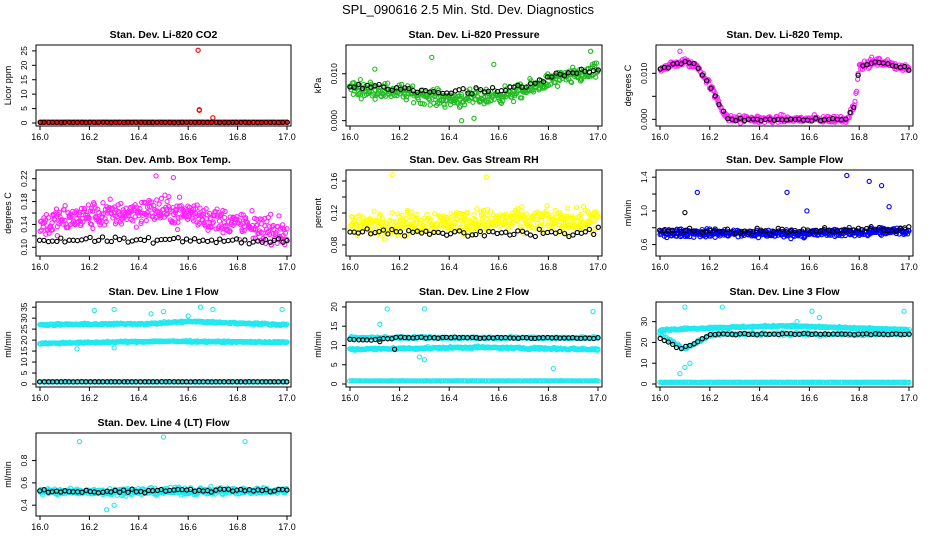  What do you see at coordinates (499, 267) in the screenshot?
I see `x-tick-label: 16.6` at bounding box center [499, 267].